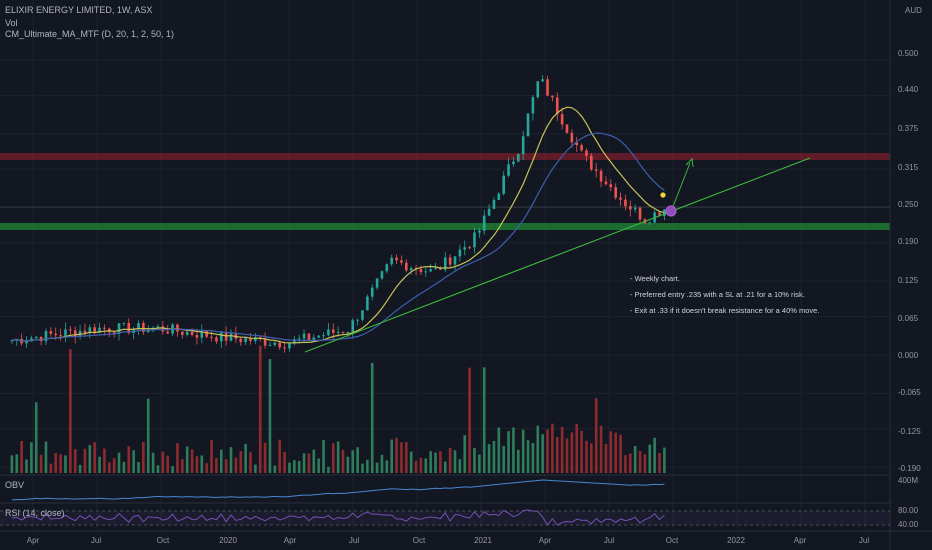  I want to click on time-label: Oct, so click(672, 540).